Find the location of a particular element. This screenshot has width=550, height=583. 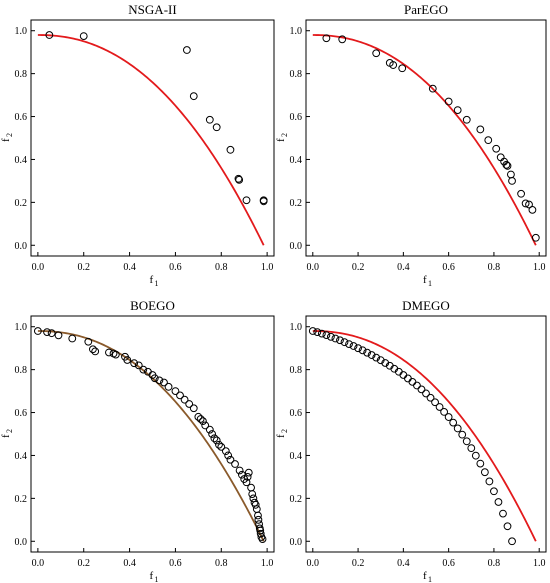

y-axis-label-main: f is located at coordinates (281, 436).